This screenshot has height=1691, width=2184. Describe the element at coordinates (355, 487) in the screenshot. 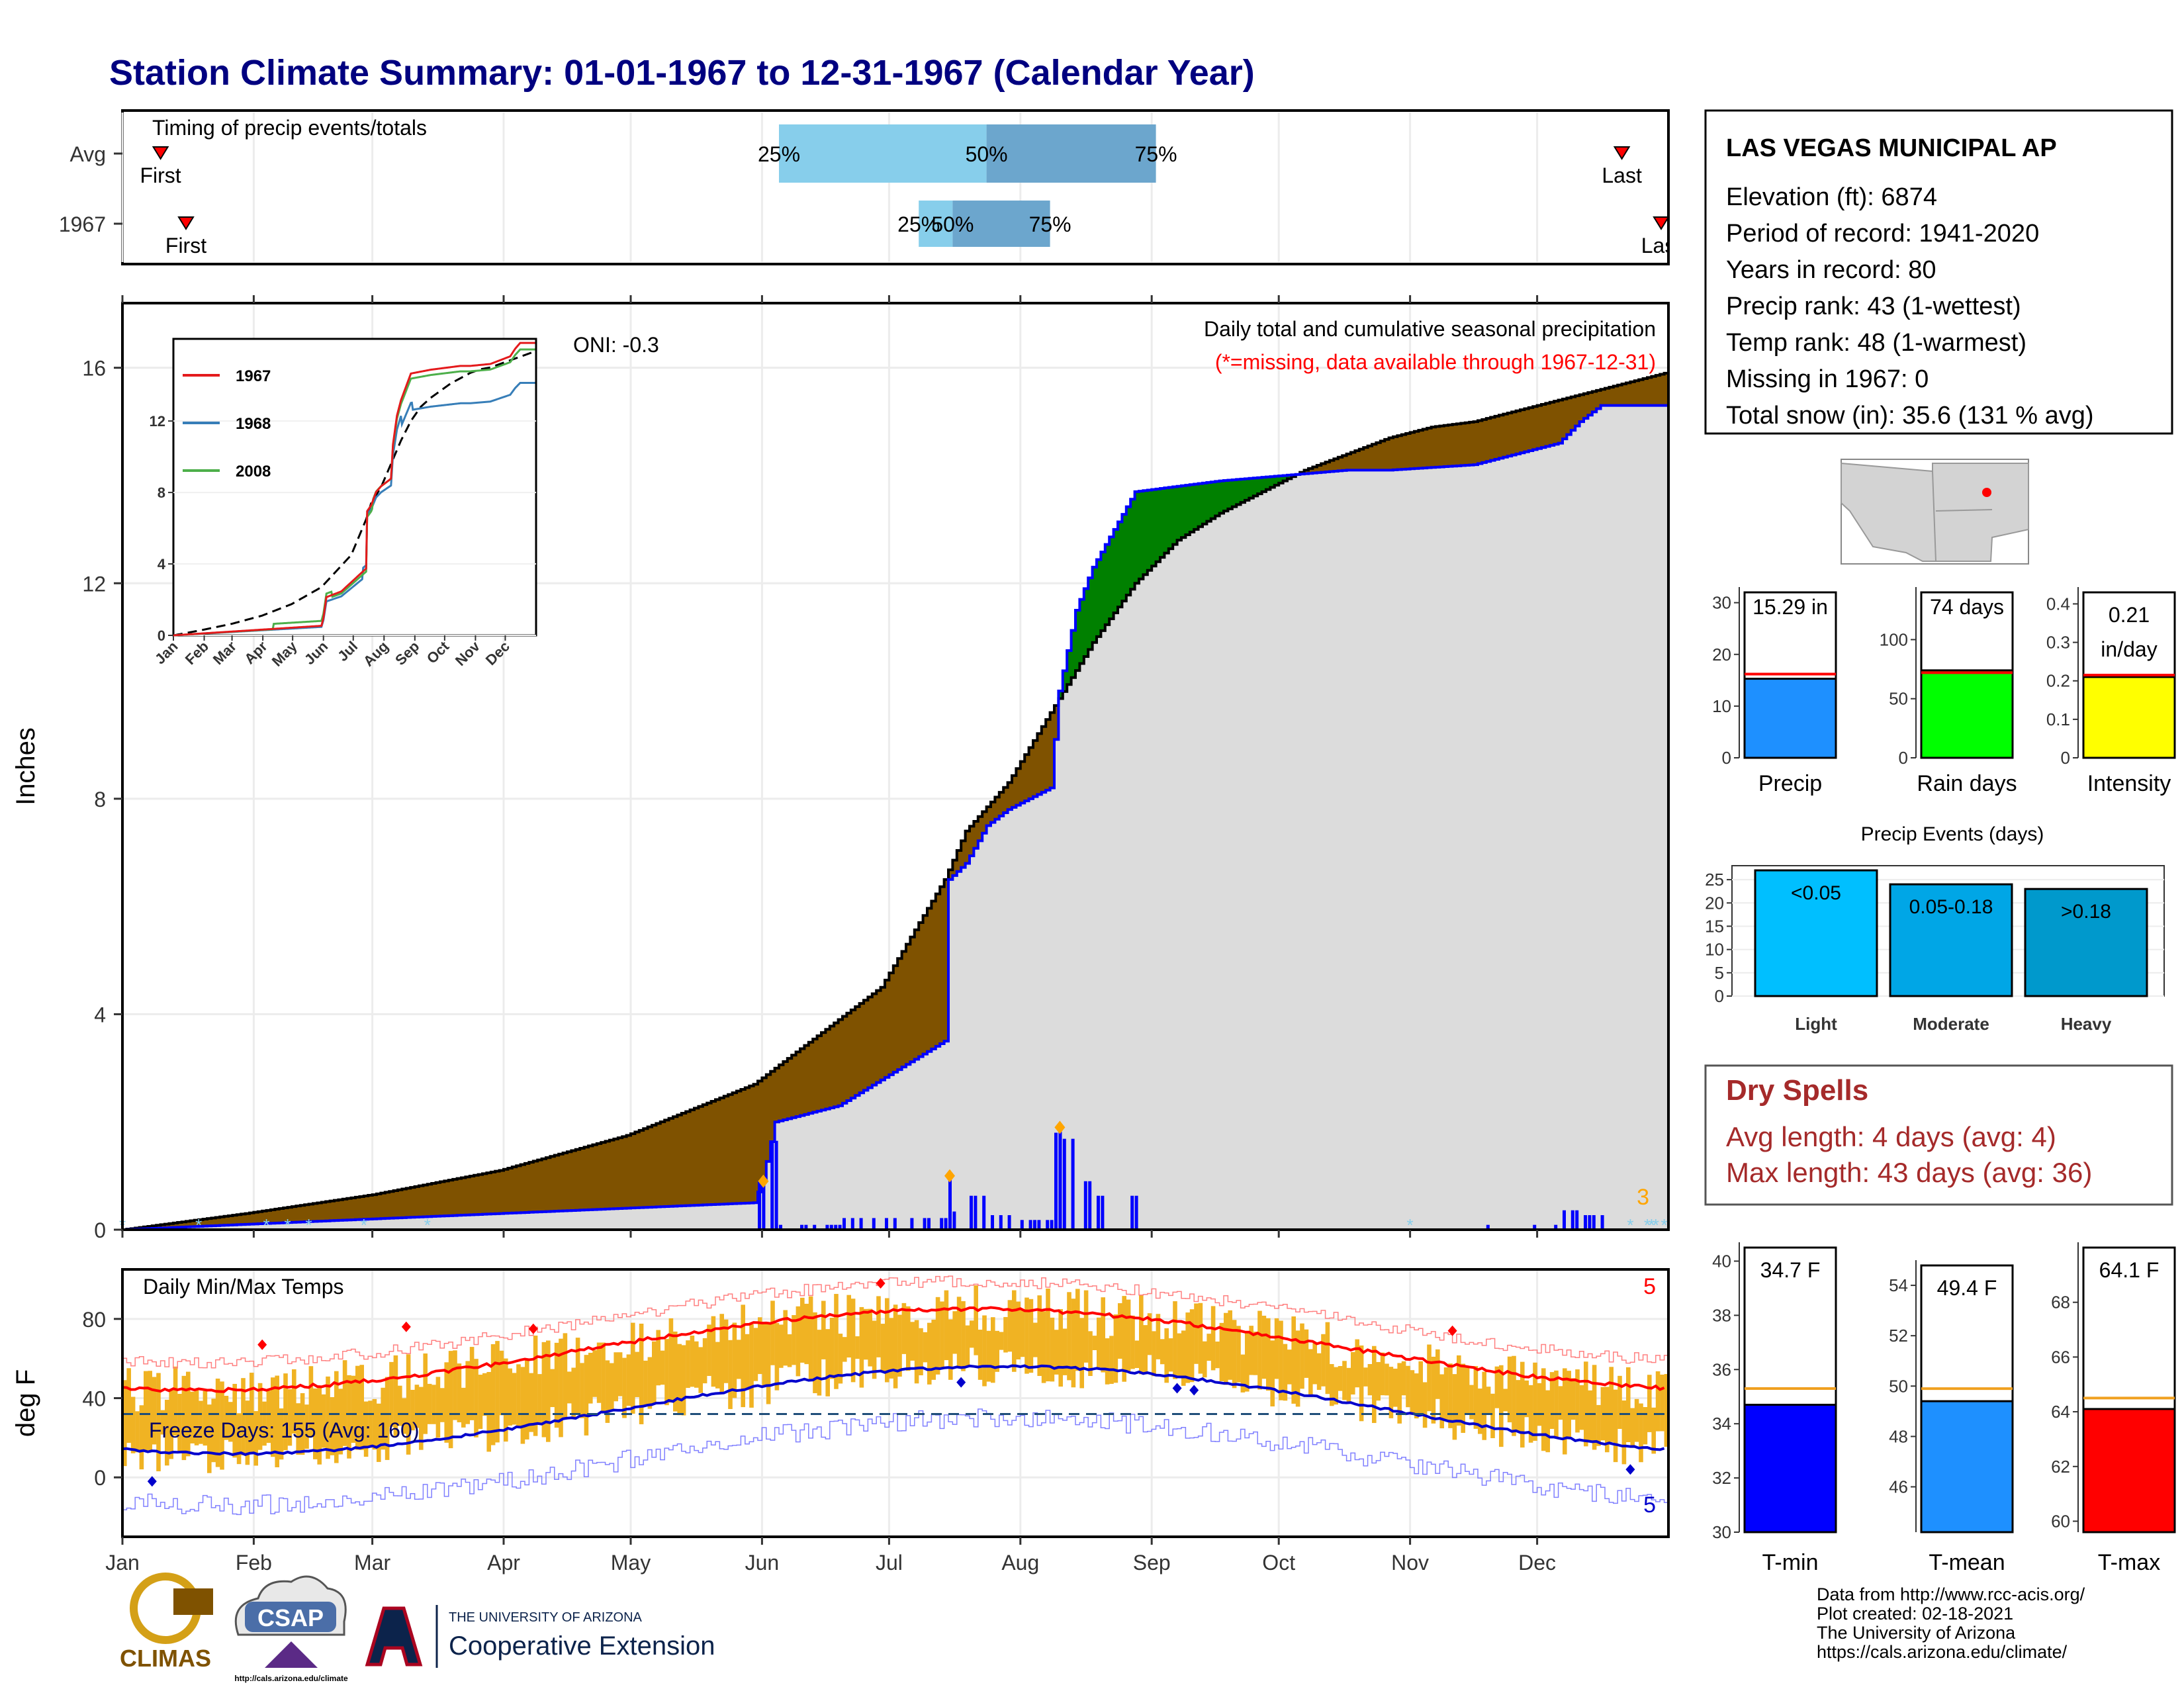

I see `inset-frame` at that location.